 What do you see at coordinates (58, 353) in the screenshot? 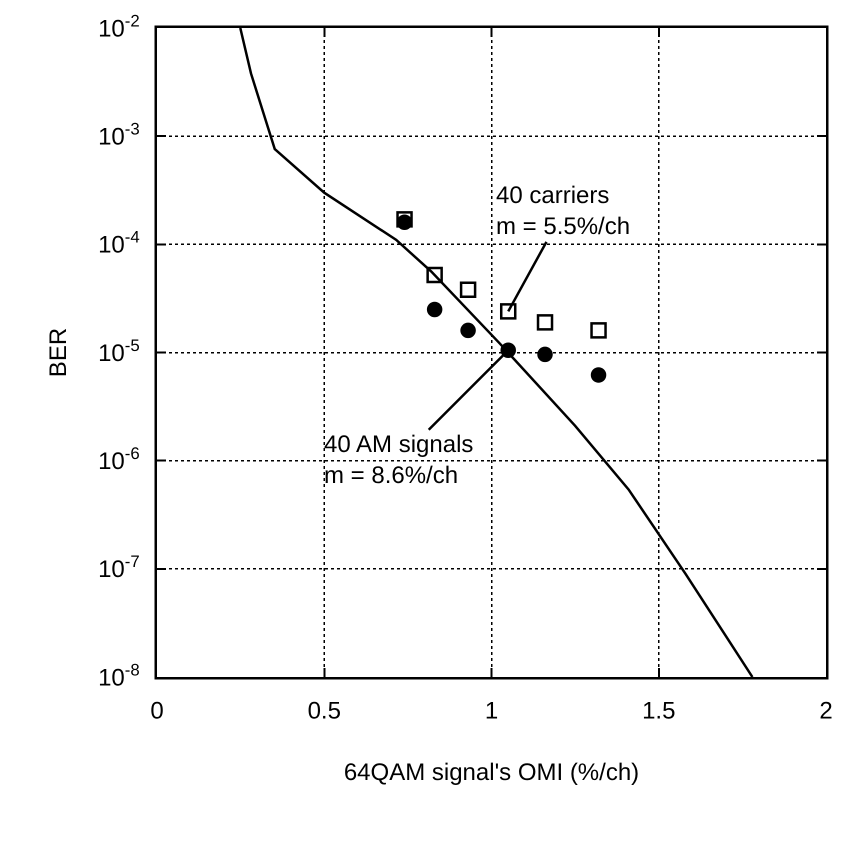
I see `y-axis-title: BER` at bounding box center [58, 353].